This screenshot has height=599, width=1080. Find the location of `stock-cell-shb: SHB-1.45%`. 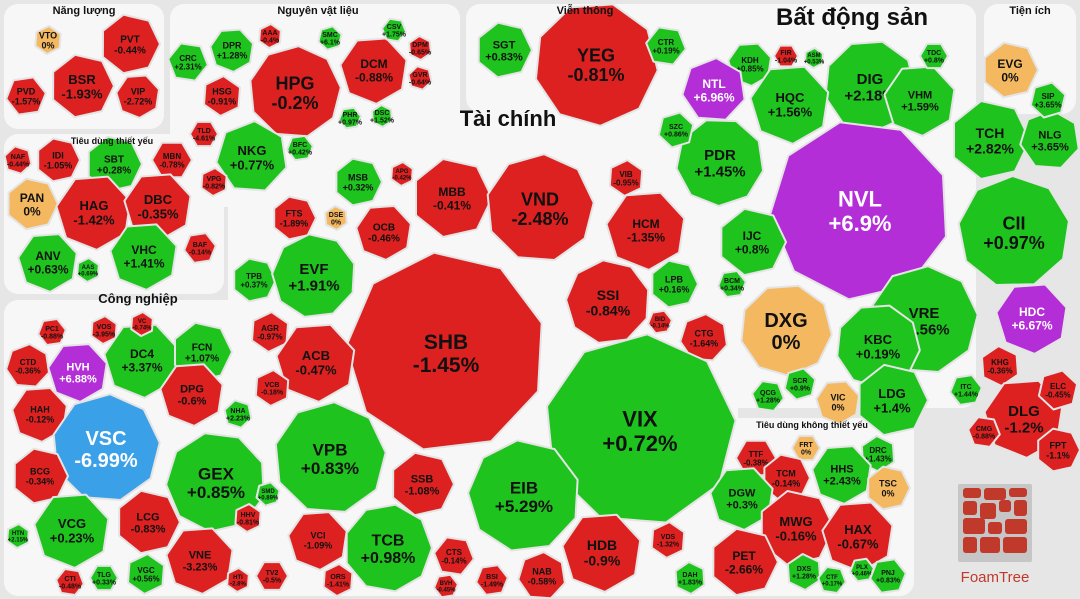

stock-cell-shb: SHB-1.45% is located at coordinates (444, 351).